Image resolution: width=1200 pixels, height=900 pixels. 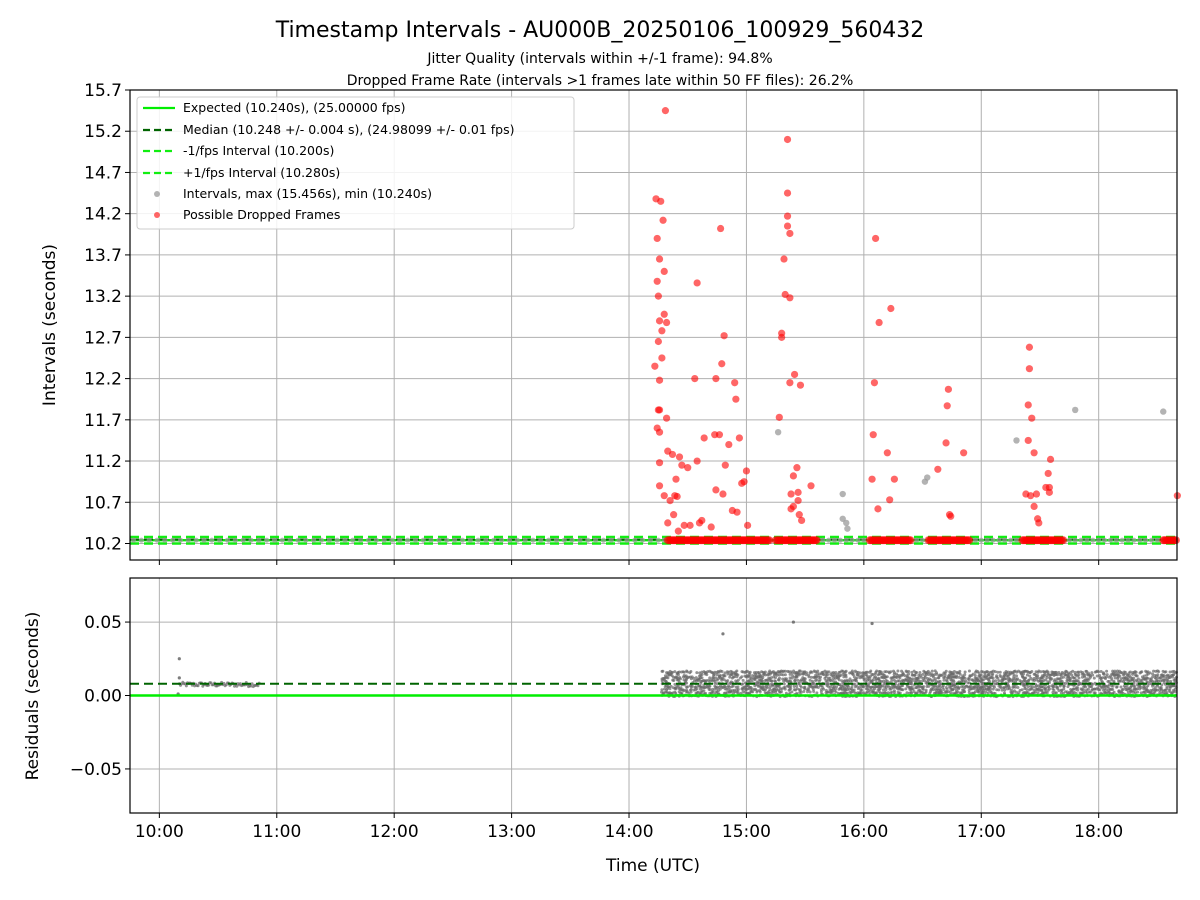 I want to click on bottom-y-tick-label: 0.05, so click(x=103, y=623).